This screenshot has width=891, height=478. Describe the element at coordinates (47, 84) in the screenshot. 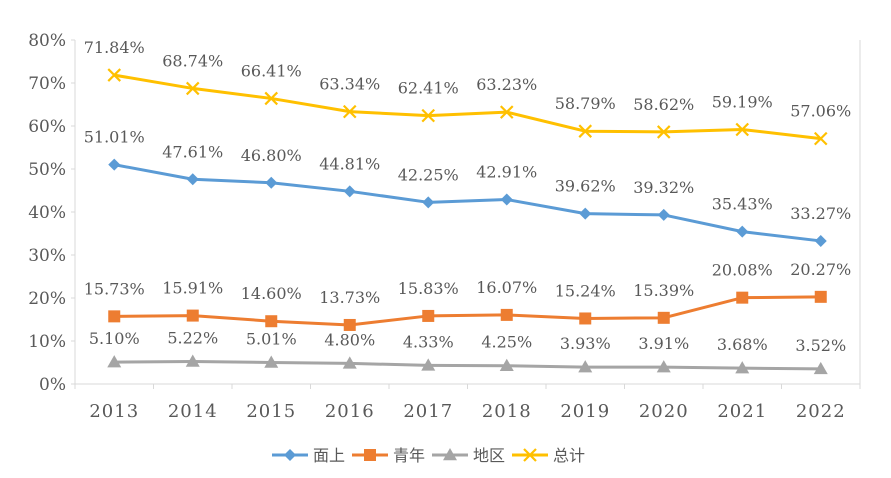

I see `y-tick-label: 70%` at that location.